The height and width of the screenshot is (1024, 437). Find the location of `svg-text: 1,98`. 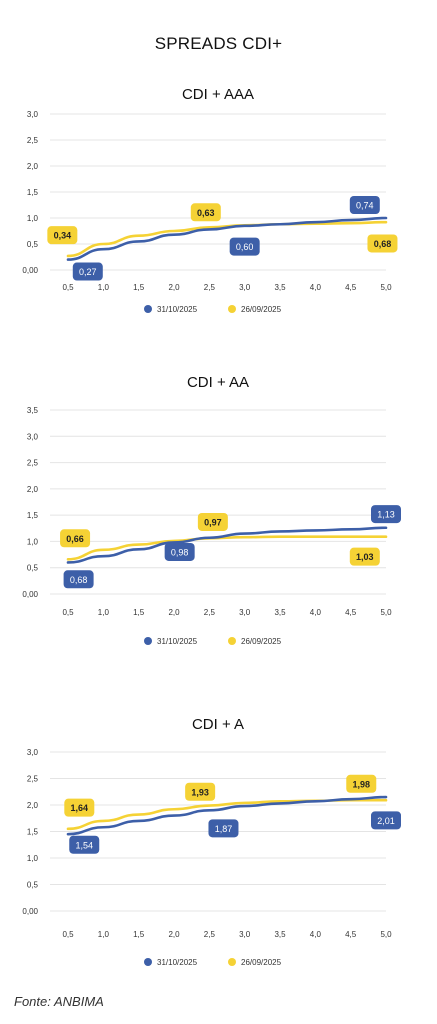

svg-text: 1,98 is located at coordinates (362, 784).